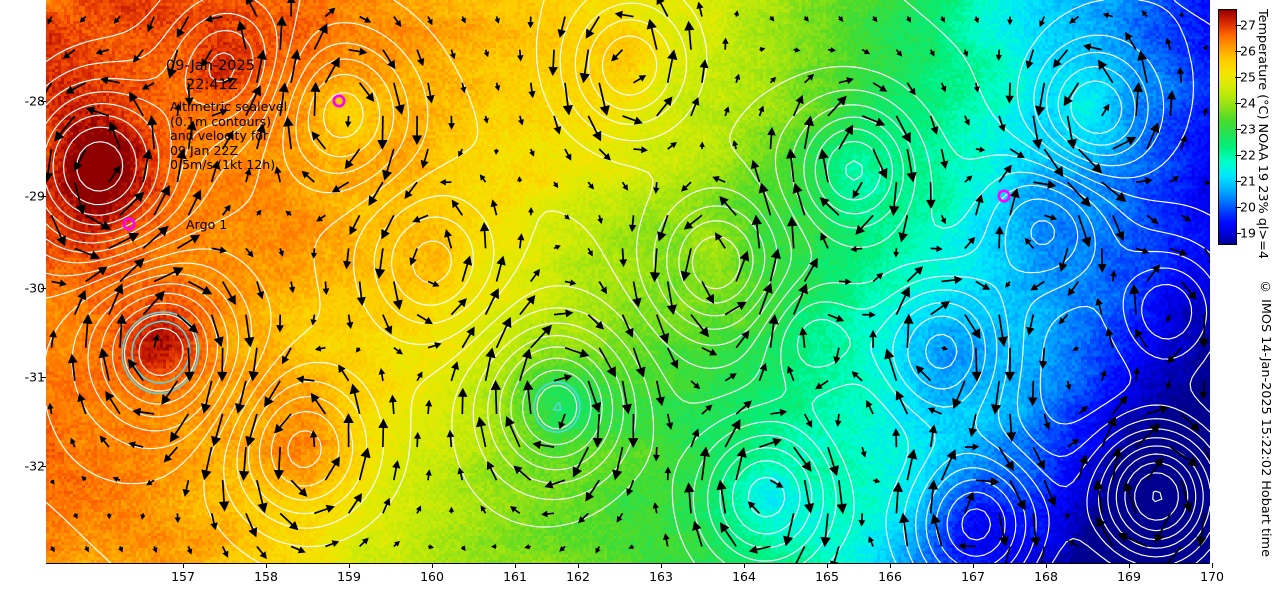  I want to click on y-tick-label: -30, so click(34, 288).